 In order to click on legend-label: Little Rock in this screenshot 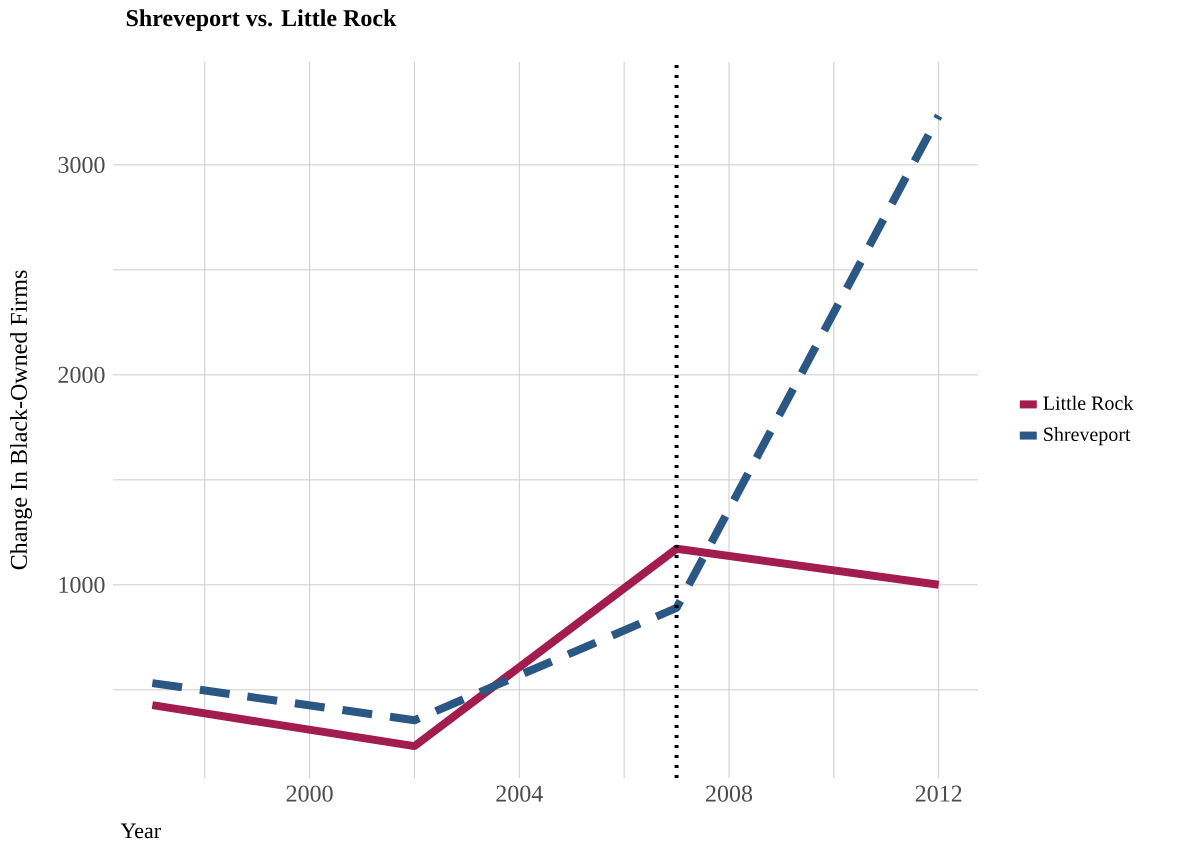, I will do `click(1088, 402)`.